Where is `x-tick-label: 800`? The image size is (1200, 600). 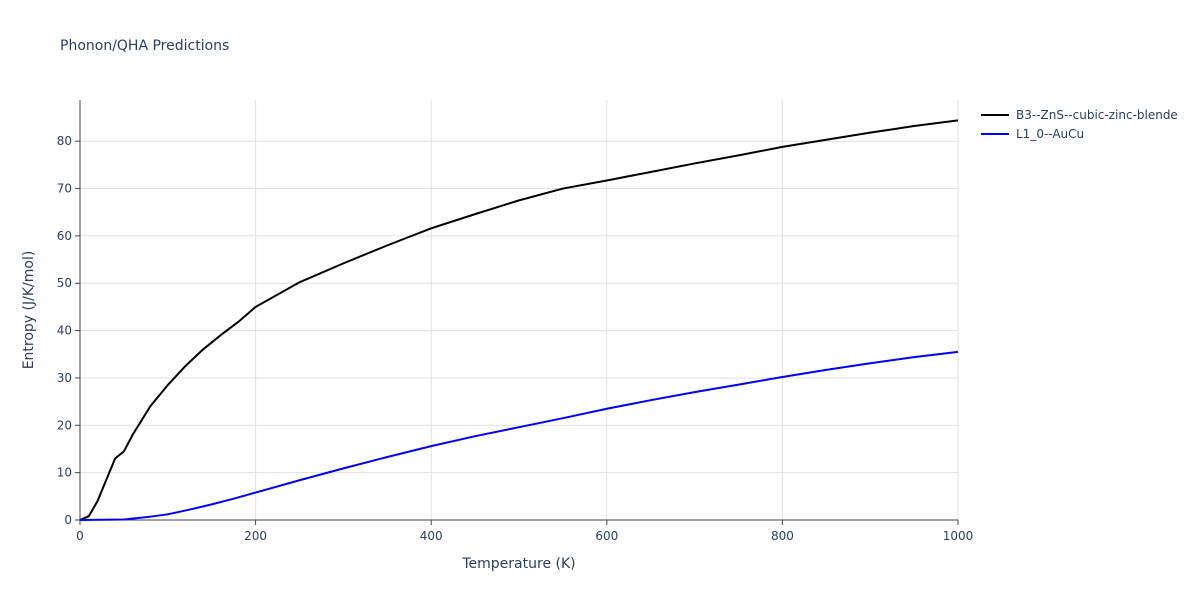
x-tick-label: 800 is located at coordinates (782, 536).